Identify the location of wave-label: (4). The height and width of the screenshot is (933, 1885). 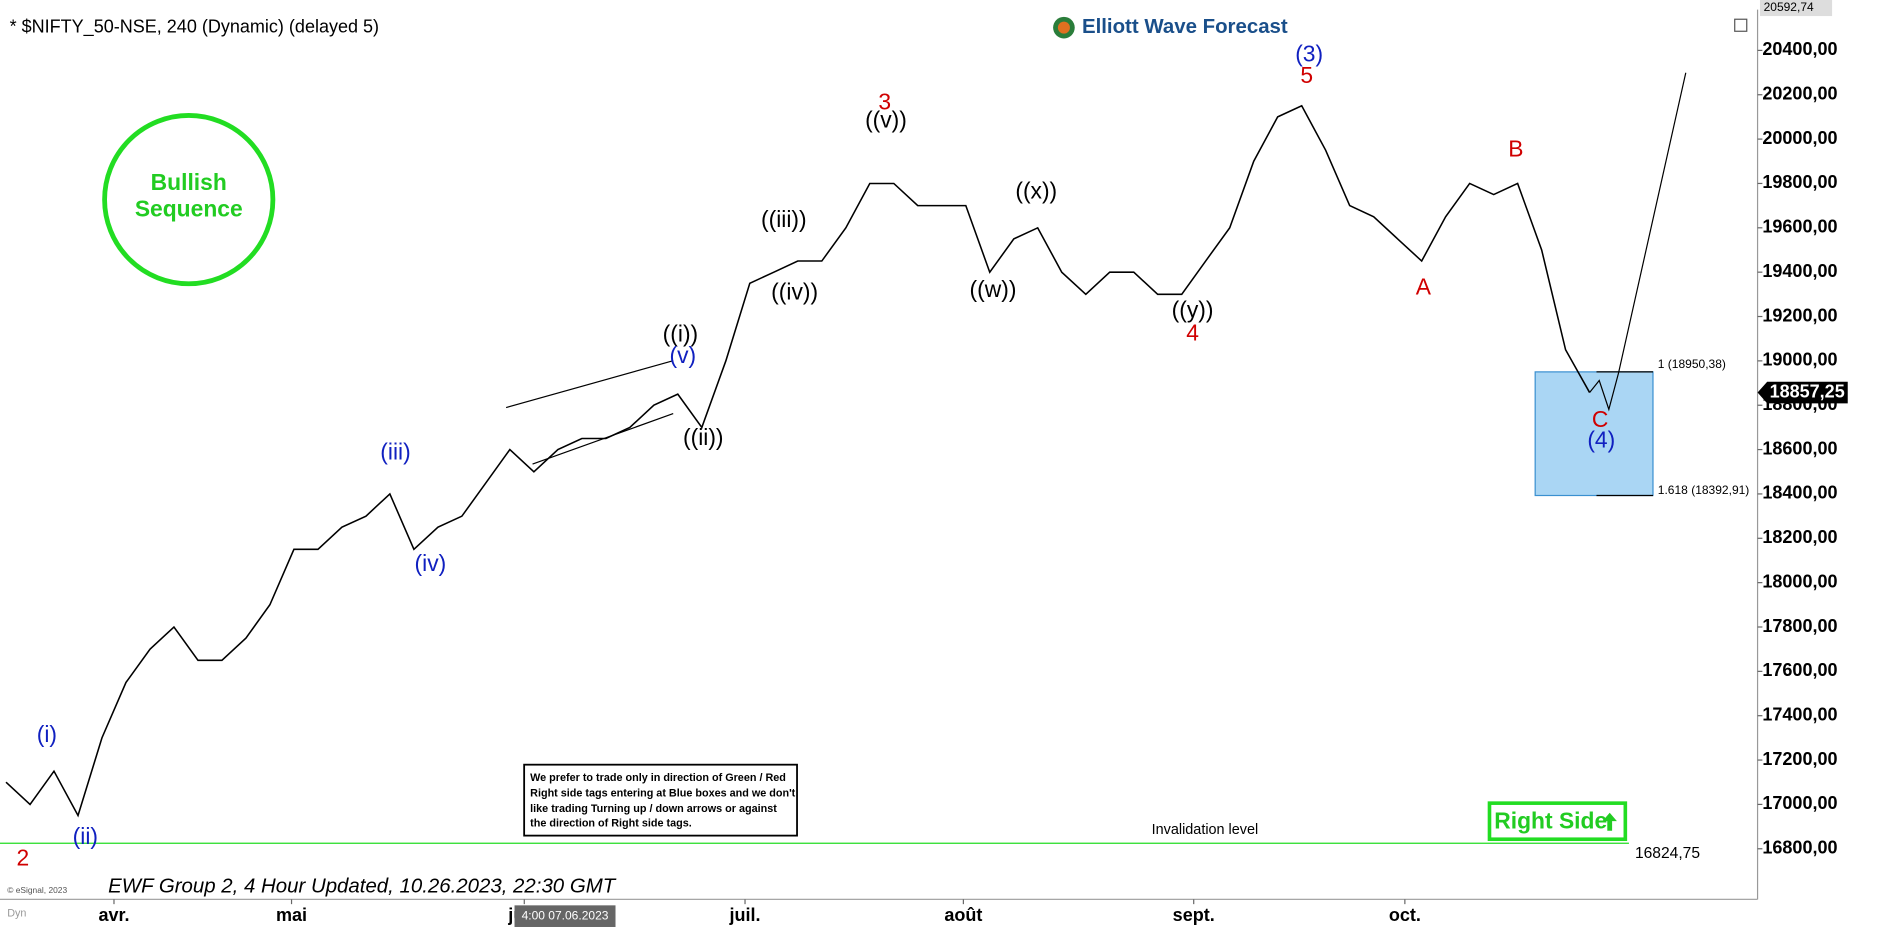
(1601, 439).